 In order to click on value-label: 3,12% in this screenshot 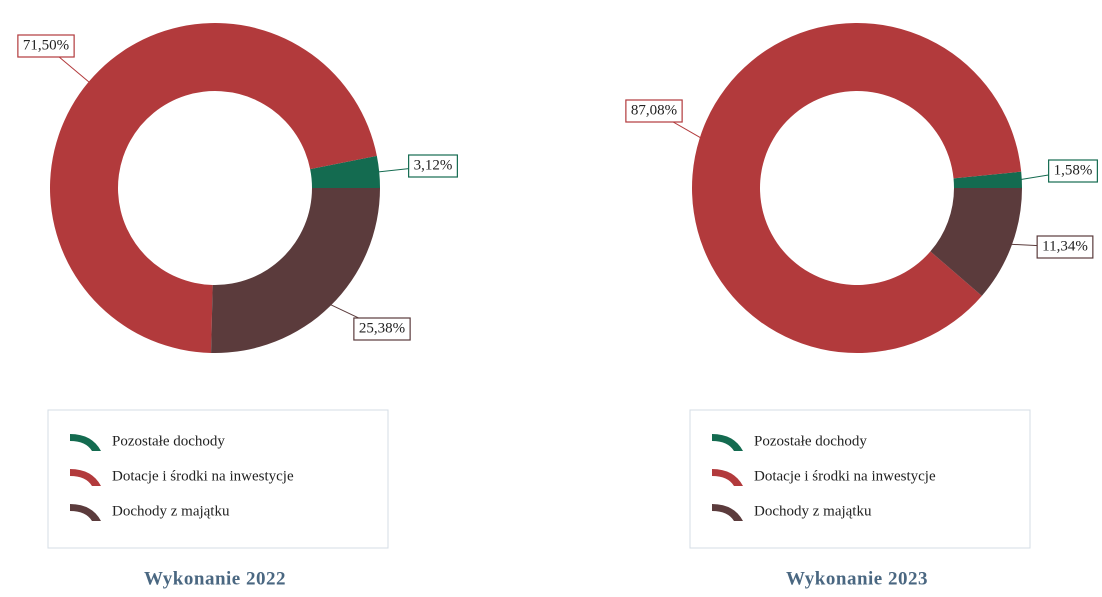, I will do `click(433, 165)`.